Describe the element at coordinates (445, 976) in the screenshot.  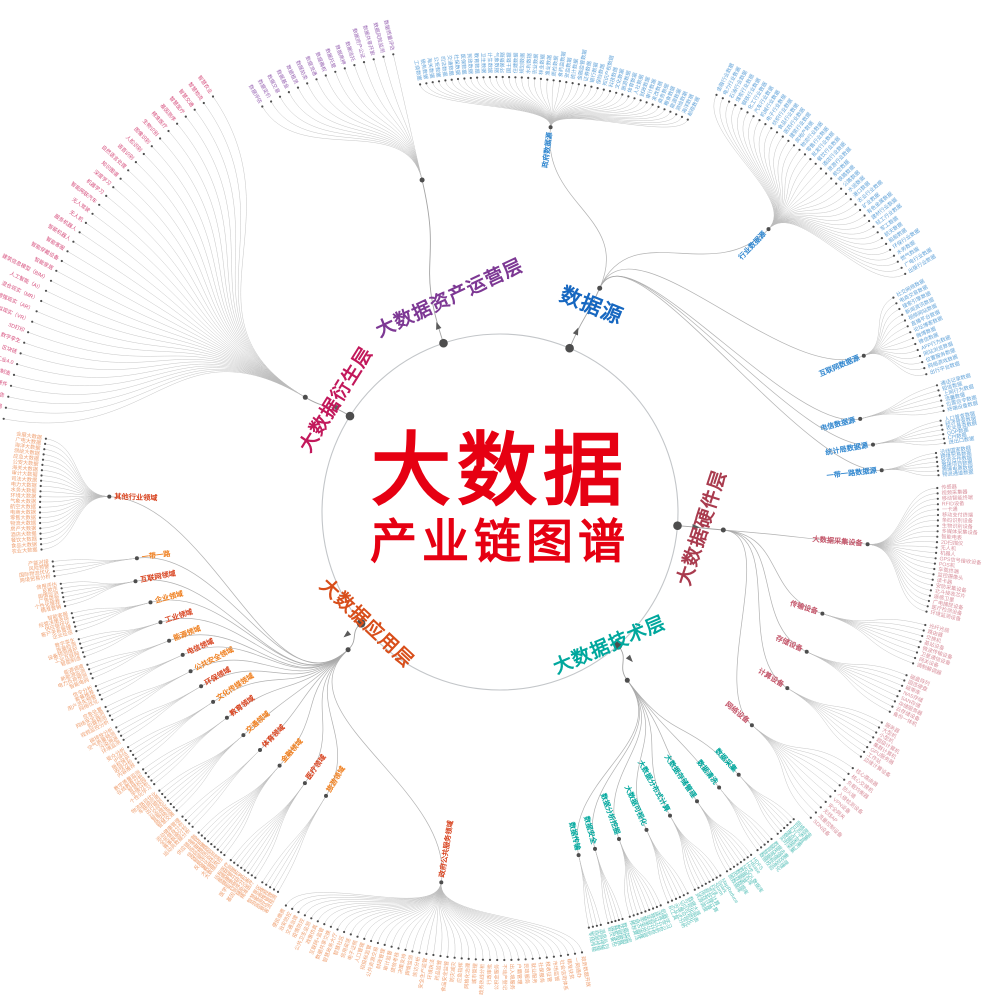
I see `leaf-label: 食品安全监管` at that location.